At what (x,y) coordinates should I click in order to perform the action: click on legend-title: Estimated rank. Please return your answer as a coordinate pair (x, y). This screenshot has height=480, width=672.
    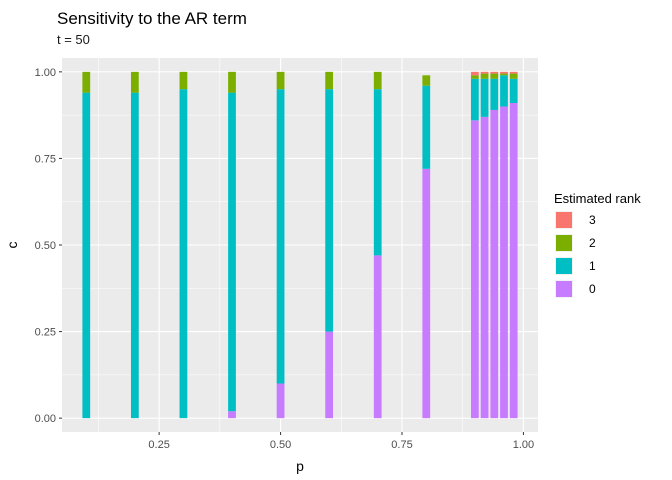
    Looking at the image, I should click on (597, 198).